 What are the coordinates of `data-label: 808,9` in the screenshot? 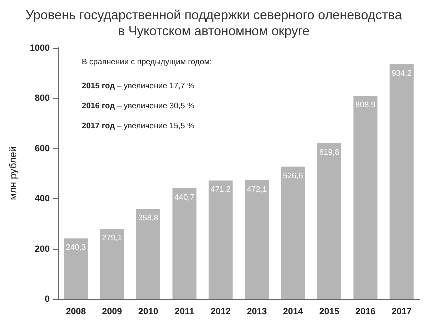 It's located at (366, 105).